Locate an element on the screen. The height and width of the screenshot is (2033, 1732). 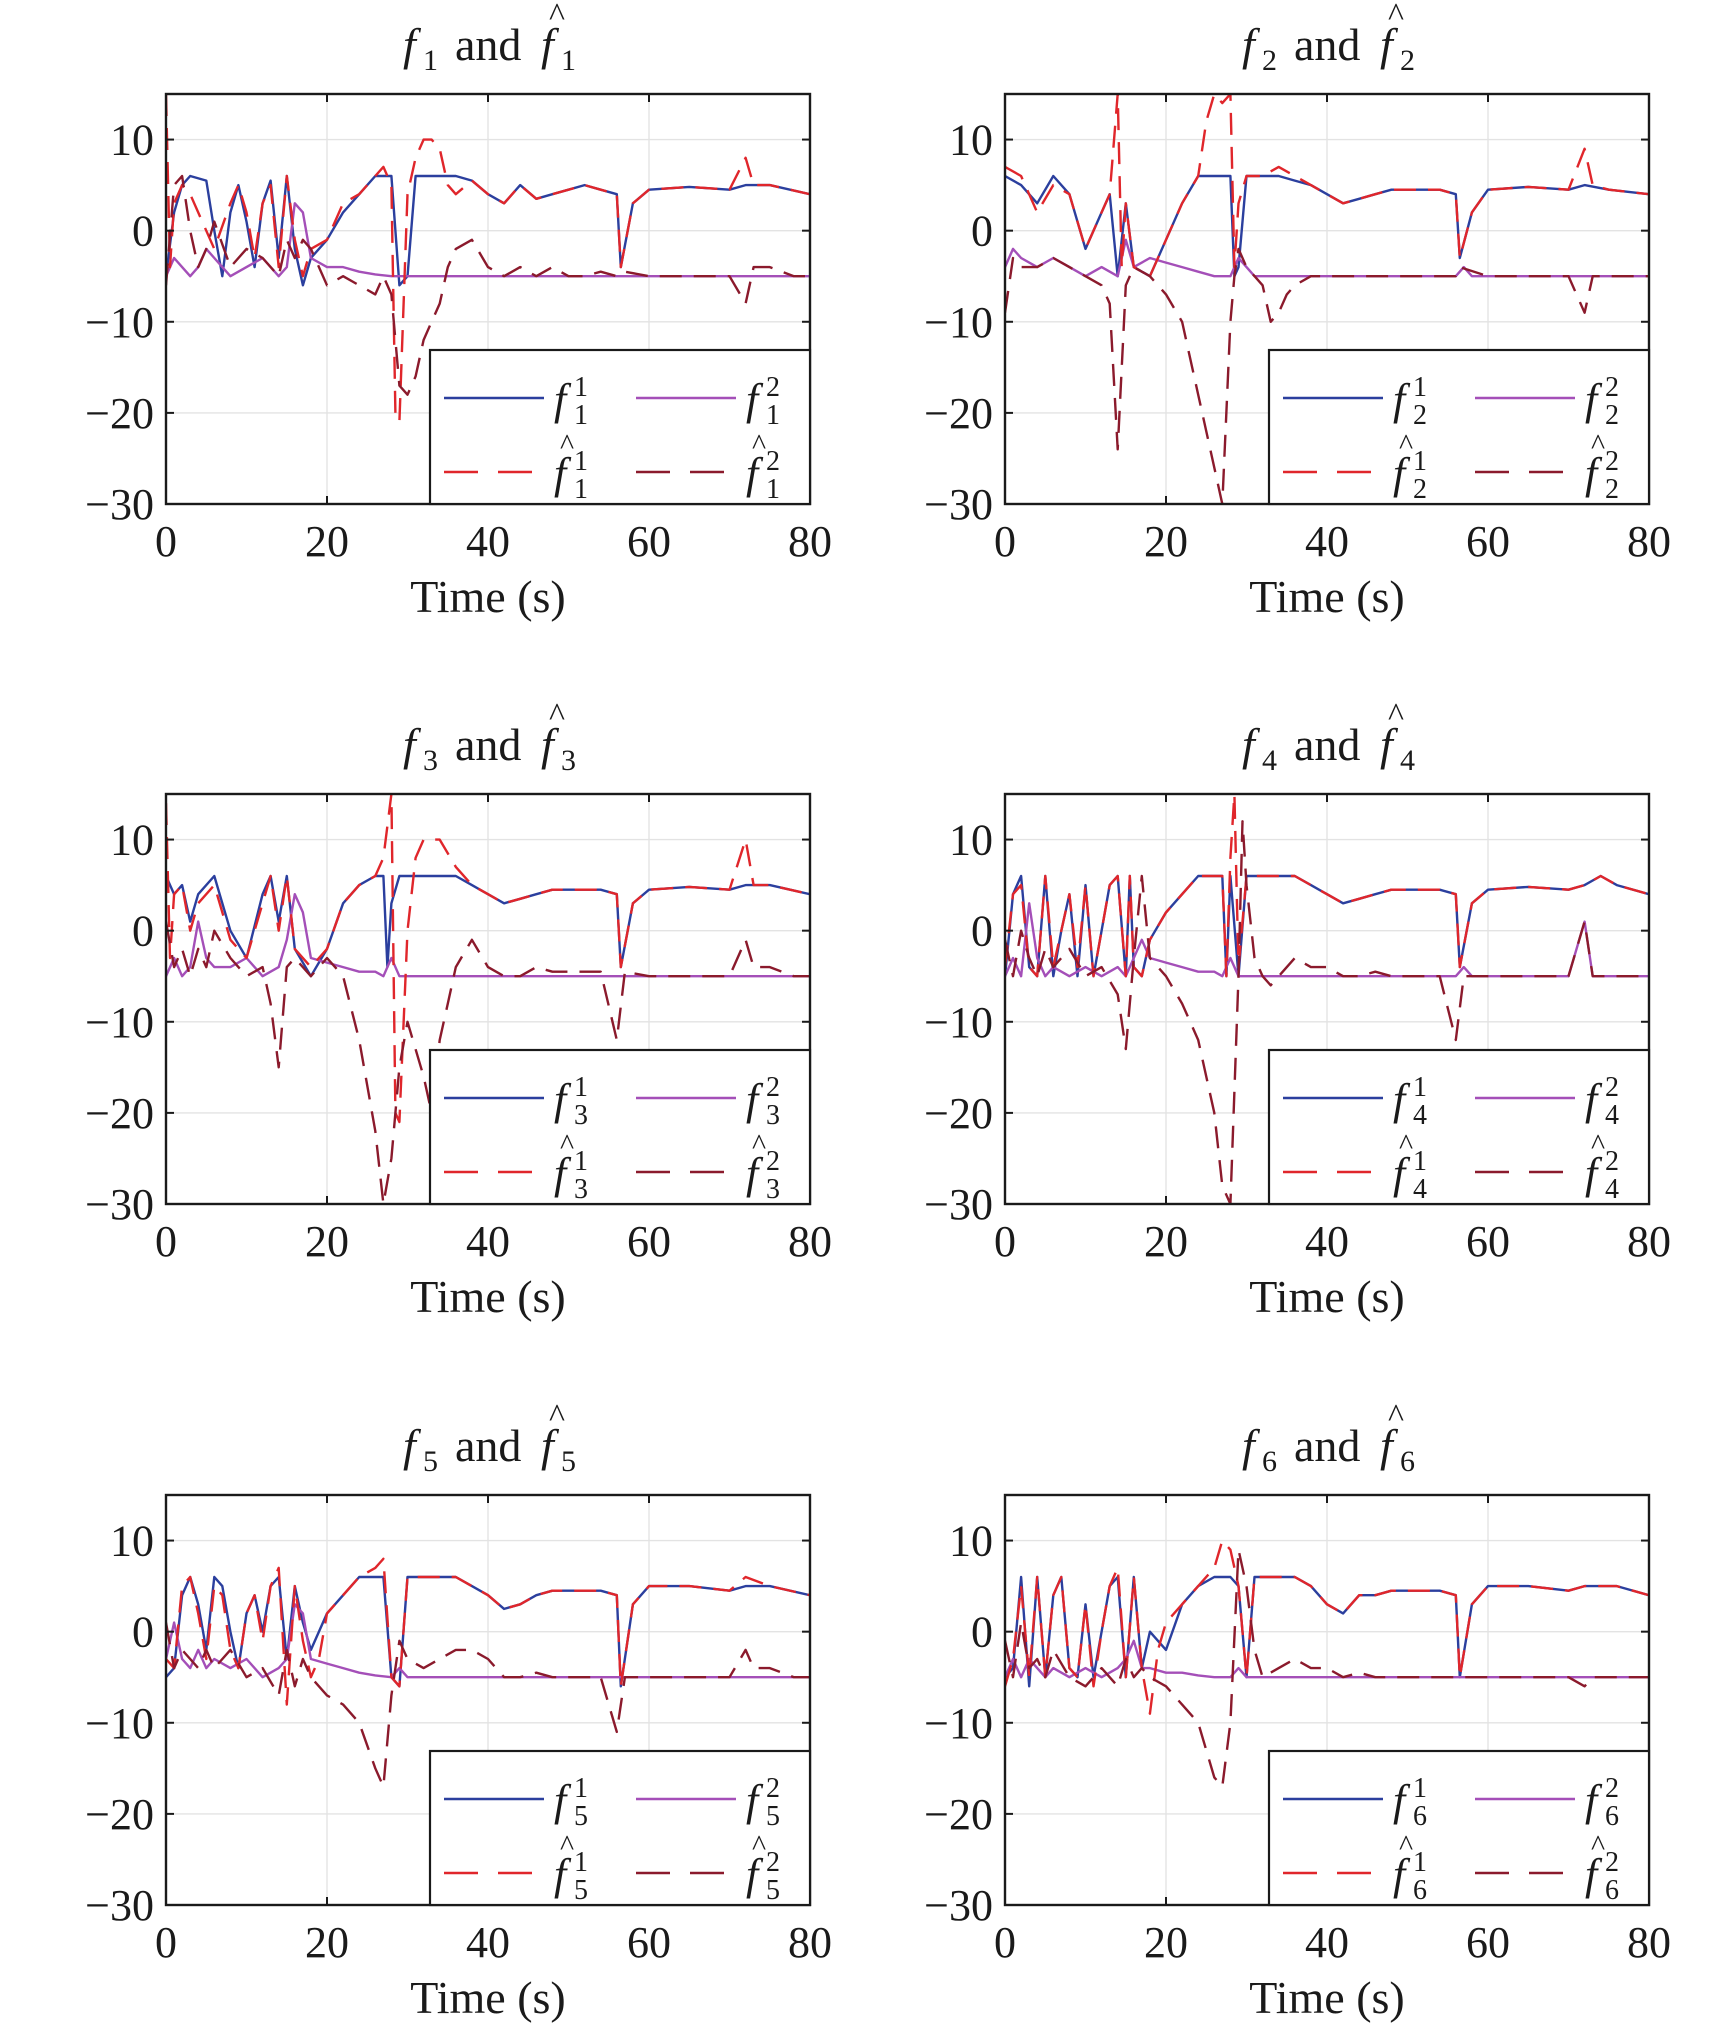
symbol-subscript: 6 is located at coordinates (1612, 1816).